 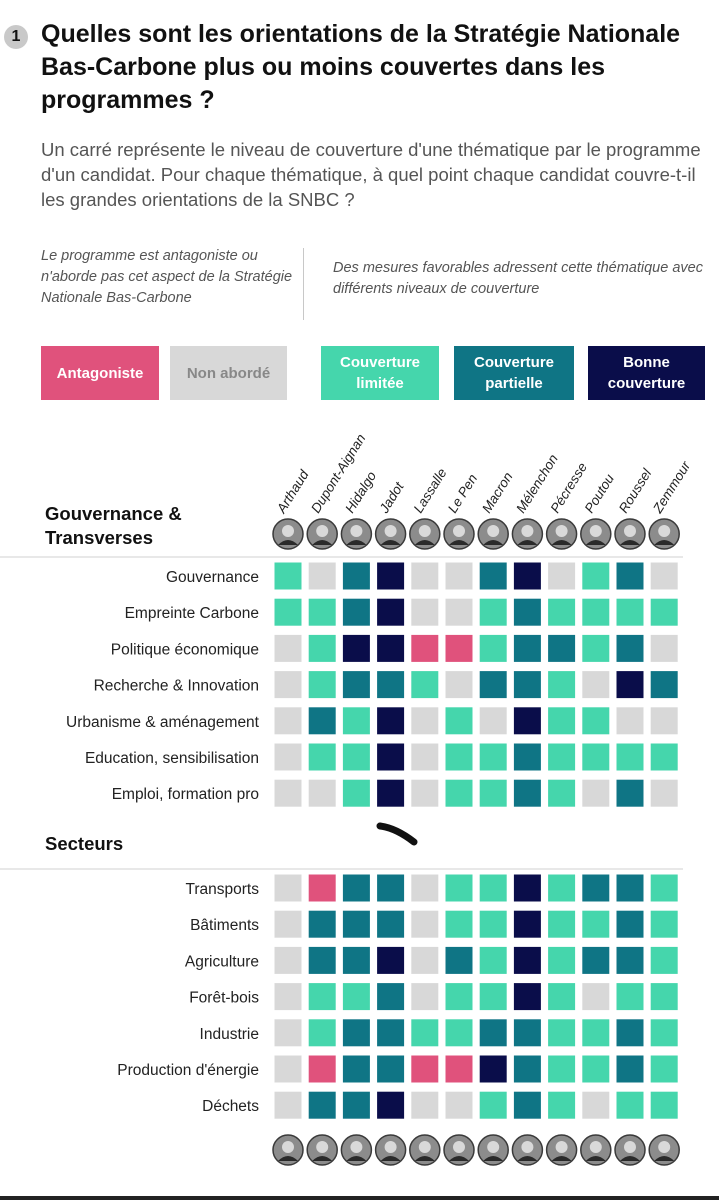 I want to click on cell-production-d-energie-poutou, so click(x=596, y=1069).